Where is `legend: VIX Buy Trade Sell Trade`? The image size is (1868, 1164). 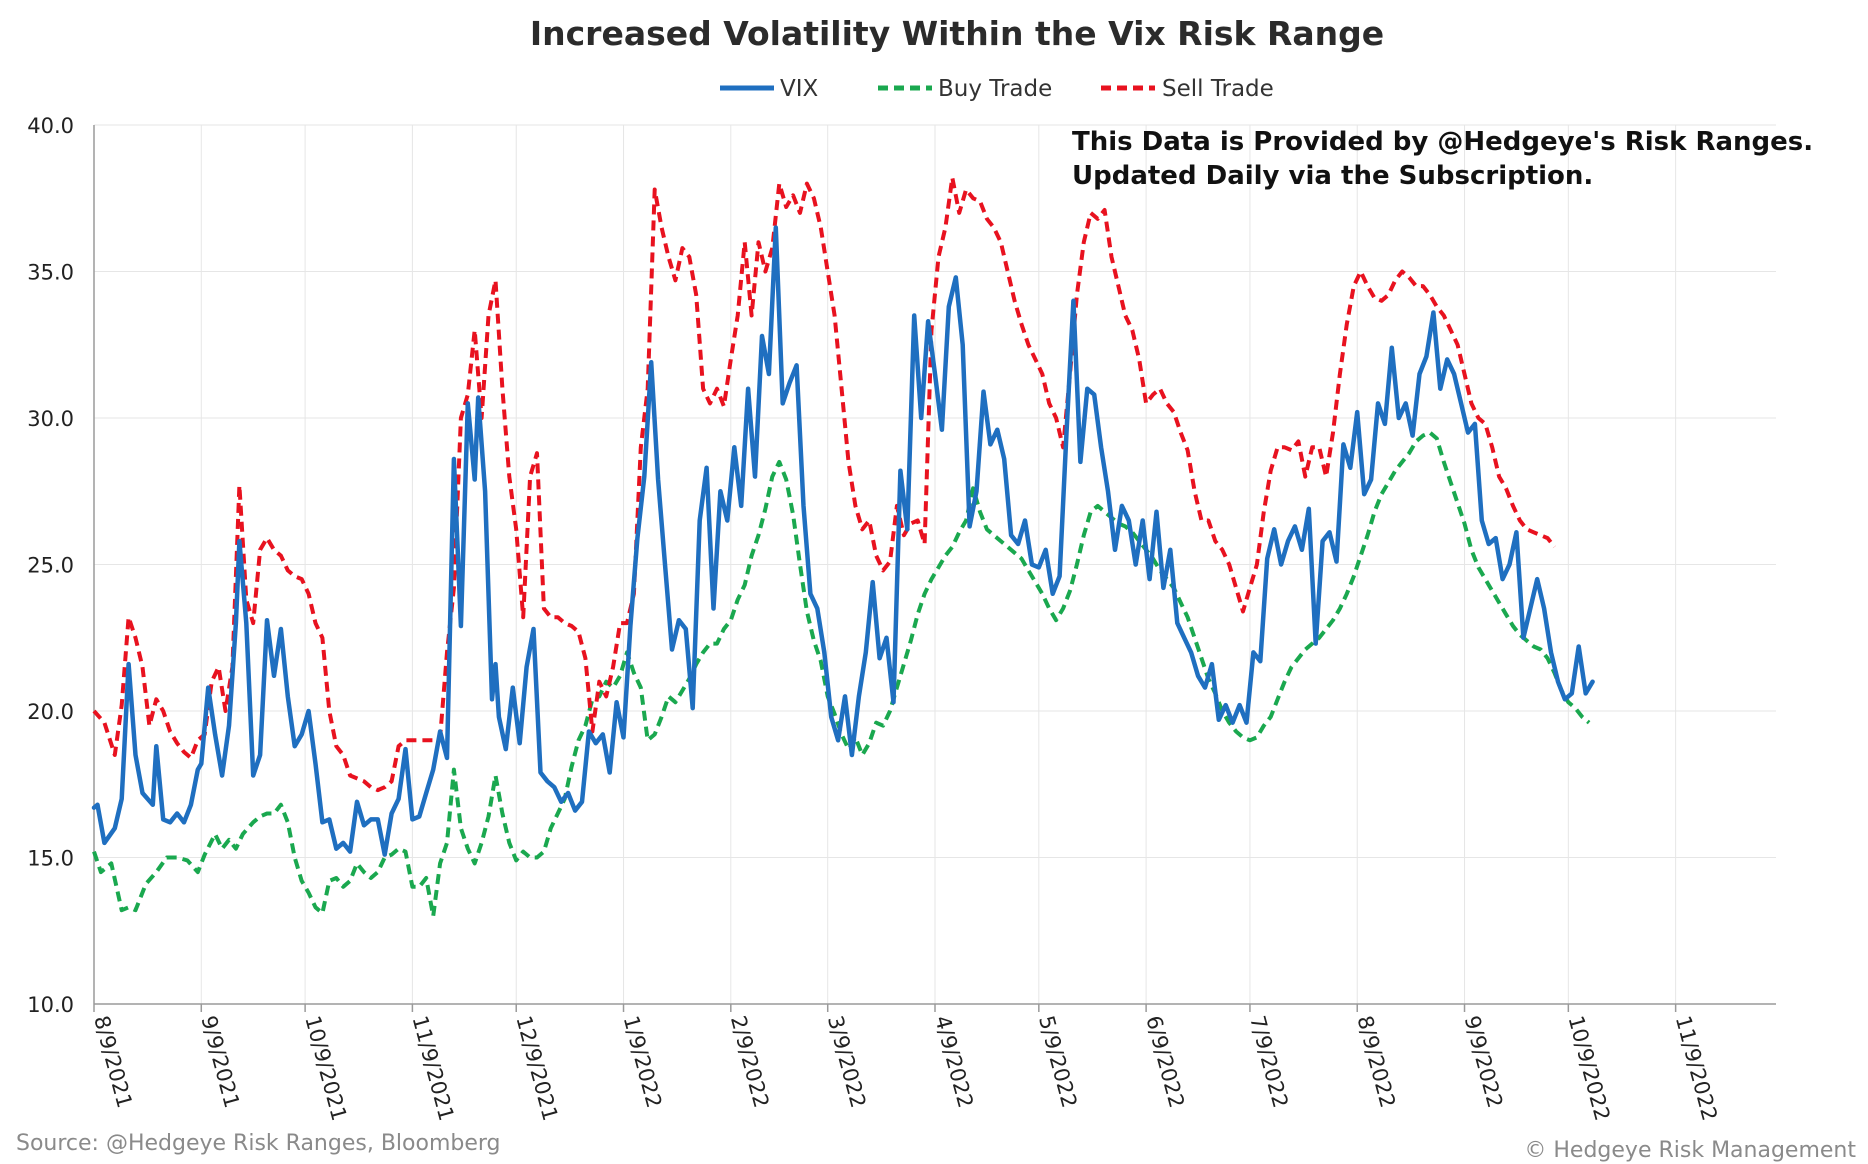 legend: VIX Buy Trade Sell Trade is located at coordinates (997, 89).